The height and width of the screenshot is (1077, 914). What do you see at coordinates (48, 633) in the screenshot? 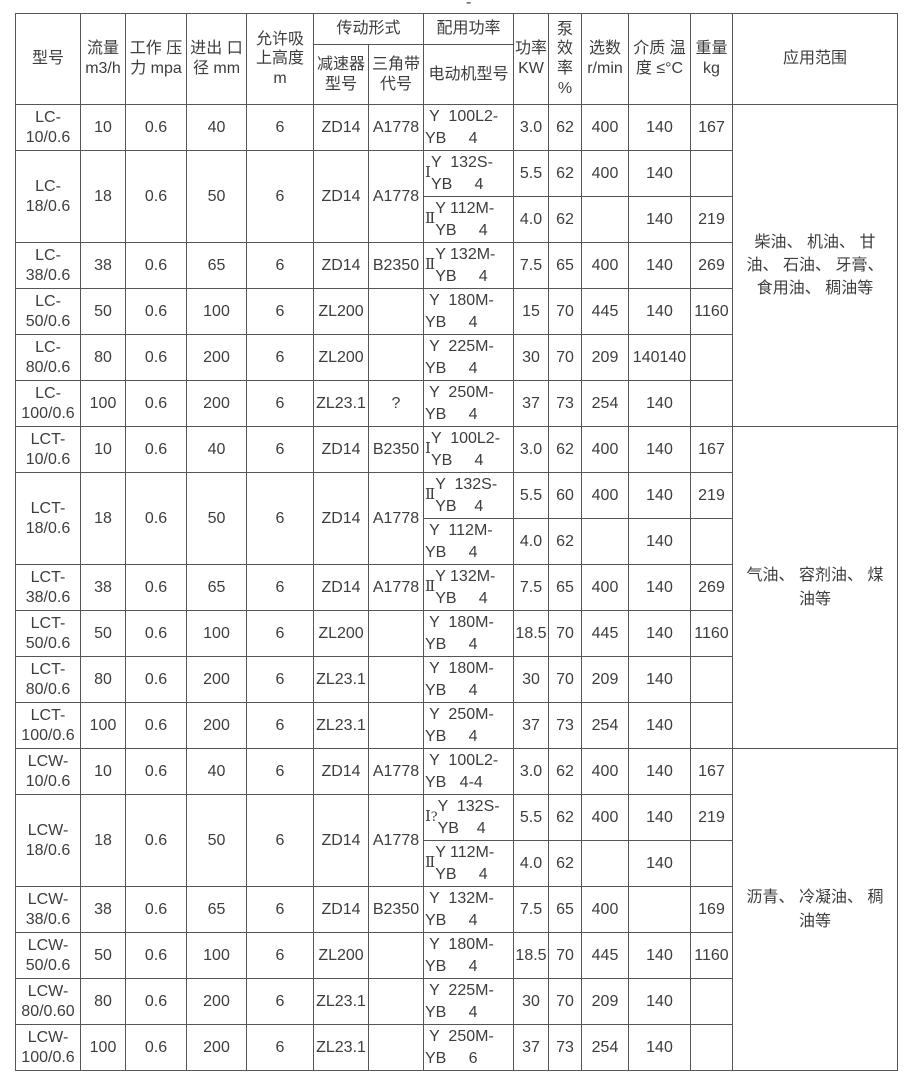
I see `model-cell: LCT- 50/0.6` at bounding box center [48, 633].